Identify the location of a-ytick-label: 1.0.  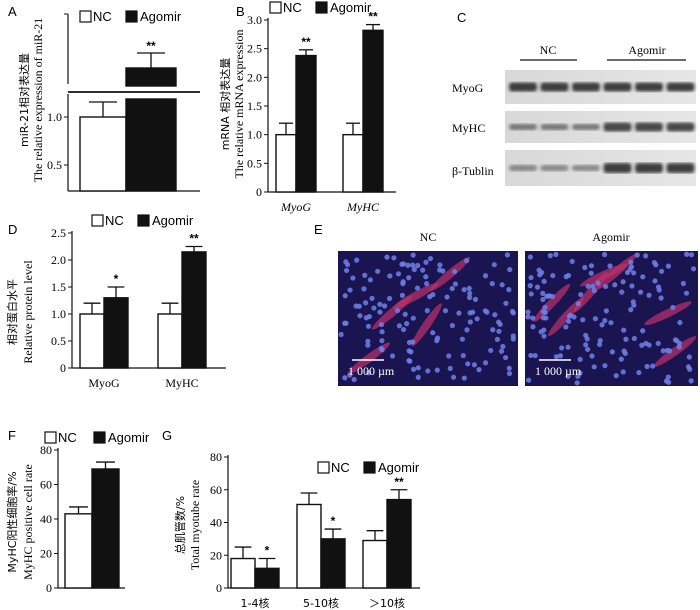
(54, 117).